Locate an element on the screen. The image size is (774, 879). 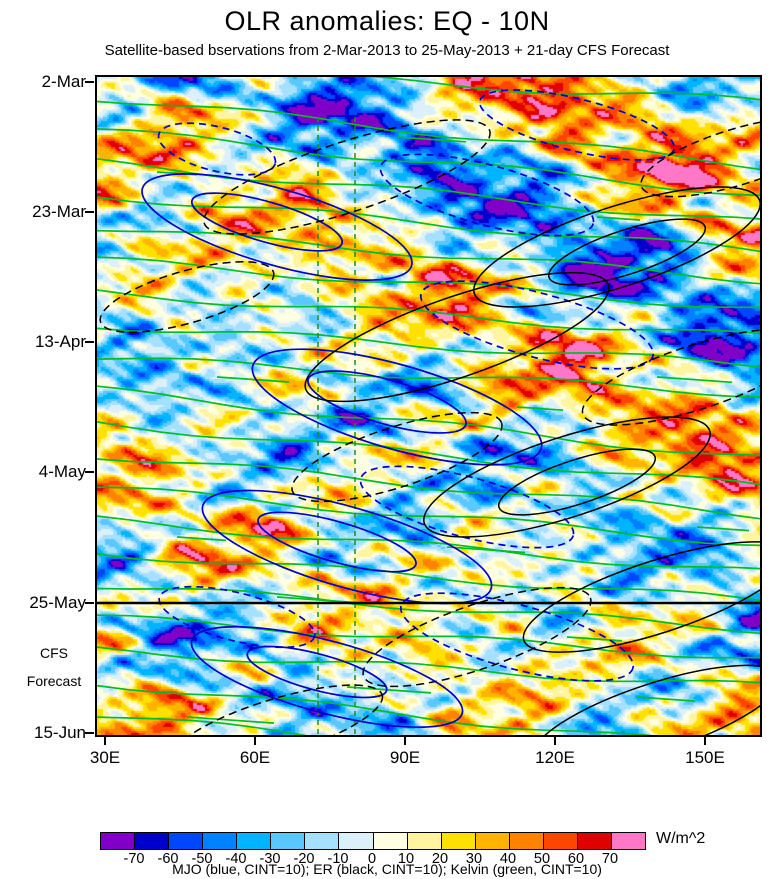
y-tick-label: 4-May is located at coordinates (62, 471).